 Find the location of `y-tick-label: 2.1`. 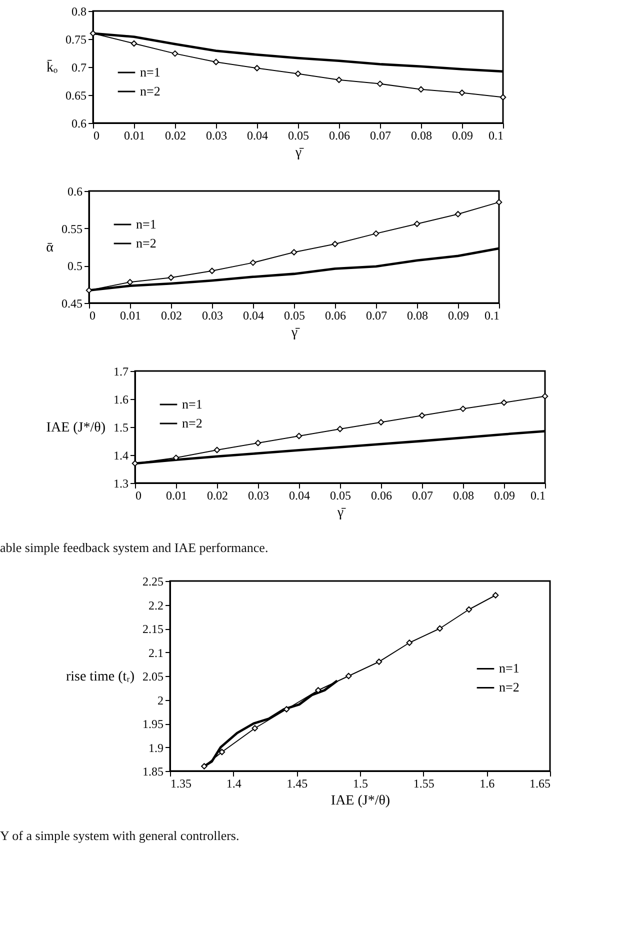

y-tick-label: 2.1 is located at coordinates (156, 653).